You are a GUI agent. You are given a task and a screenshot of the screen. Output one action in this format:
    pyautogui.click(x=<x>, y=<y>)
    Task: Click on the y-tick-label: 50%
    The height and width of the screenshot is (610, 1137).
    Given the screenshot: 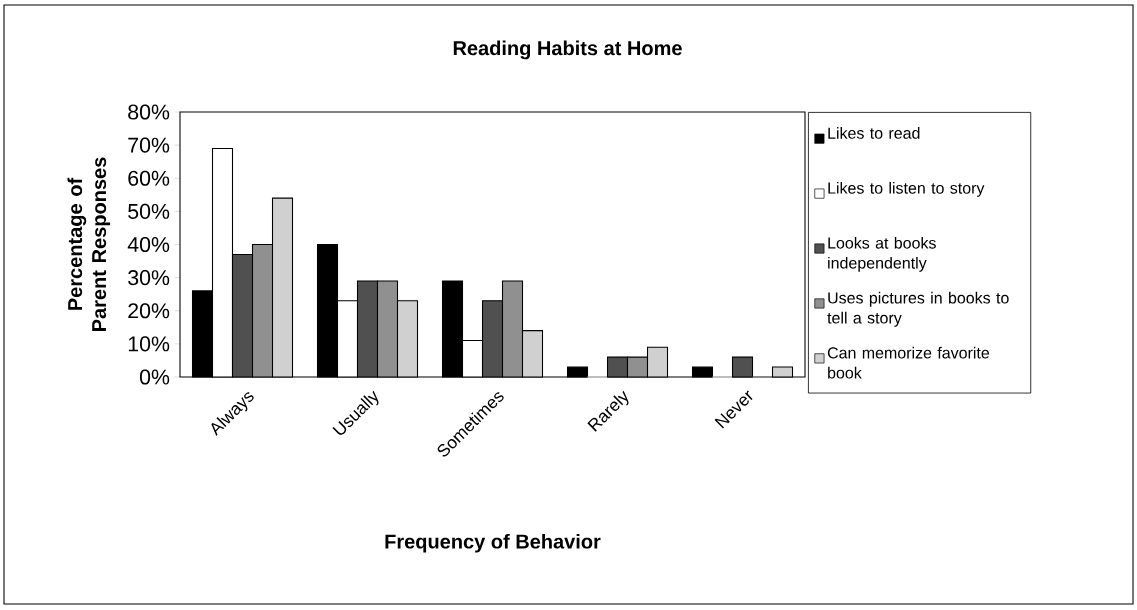 What is the action you would take?
    pyautogui.click(x=149, y=211)
    